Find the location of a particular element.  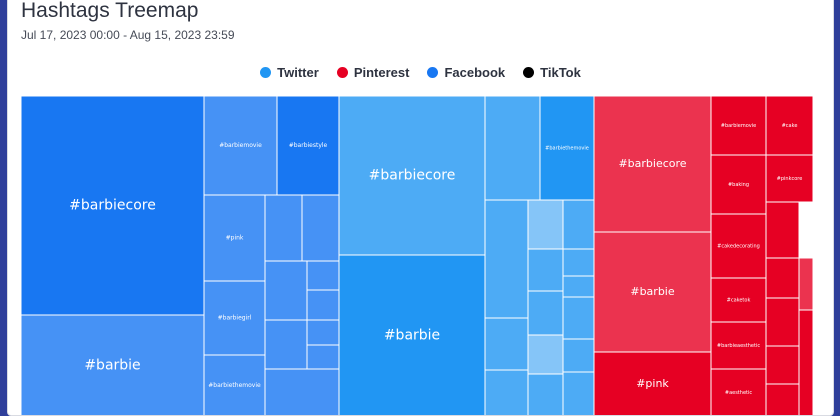

tile-label-pinterest-14: #aesthetic is located at coordinates (738, 393).